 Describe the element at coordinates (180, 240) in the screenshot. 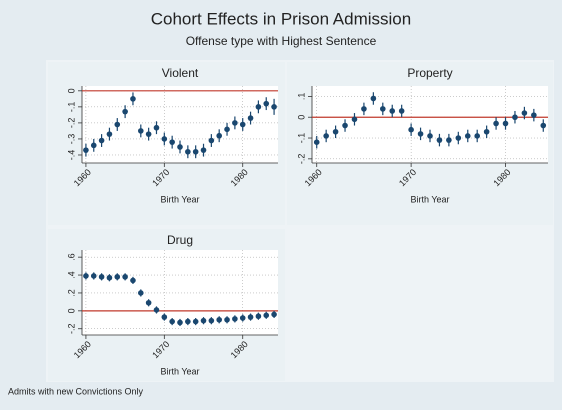

I see `panel-title: Drug` at that location.